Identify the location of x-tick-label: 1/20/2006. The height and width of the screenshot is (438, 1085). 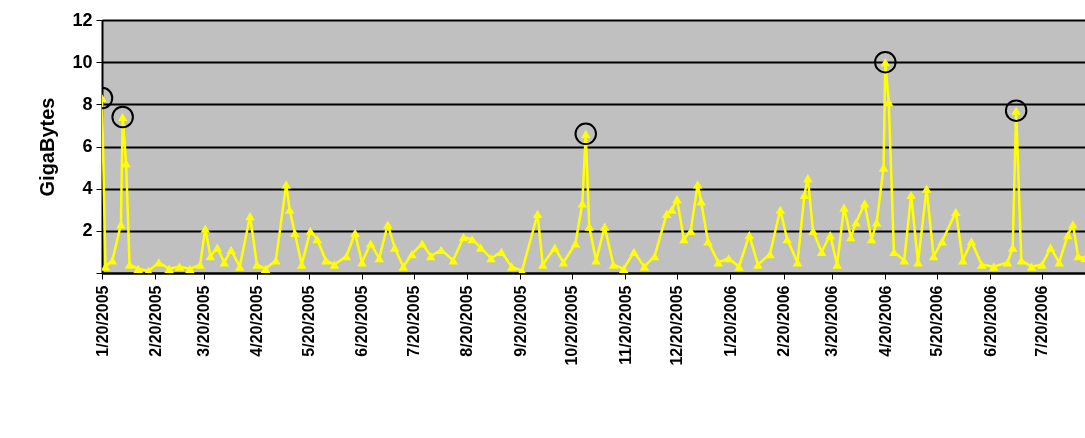
(730, 321).